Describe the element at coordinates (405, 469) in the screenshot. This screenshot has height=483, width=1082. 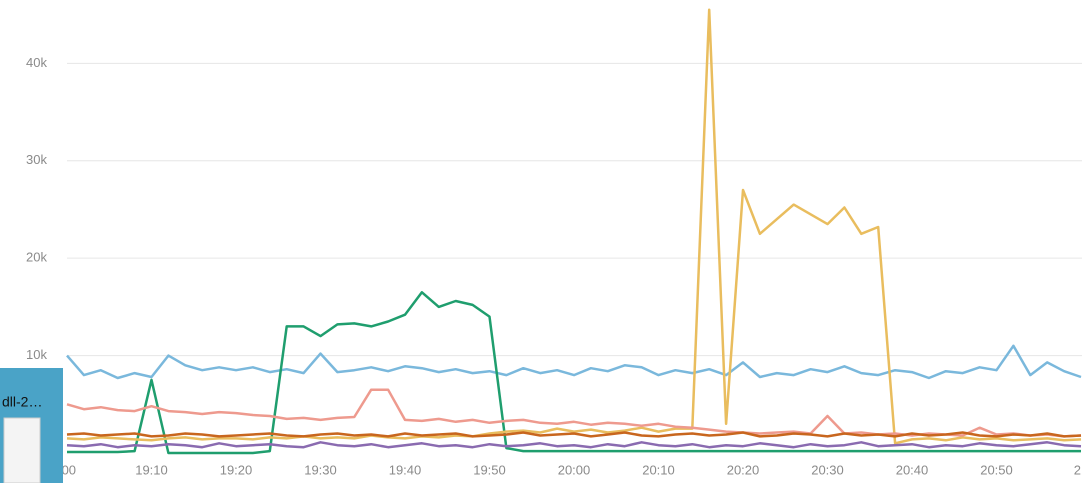
I see `x-tick-label: 19:40` at that location.